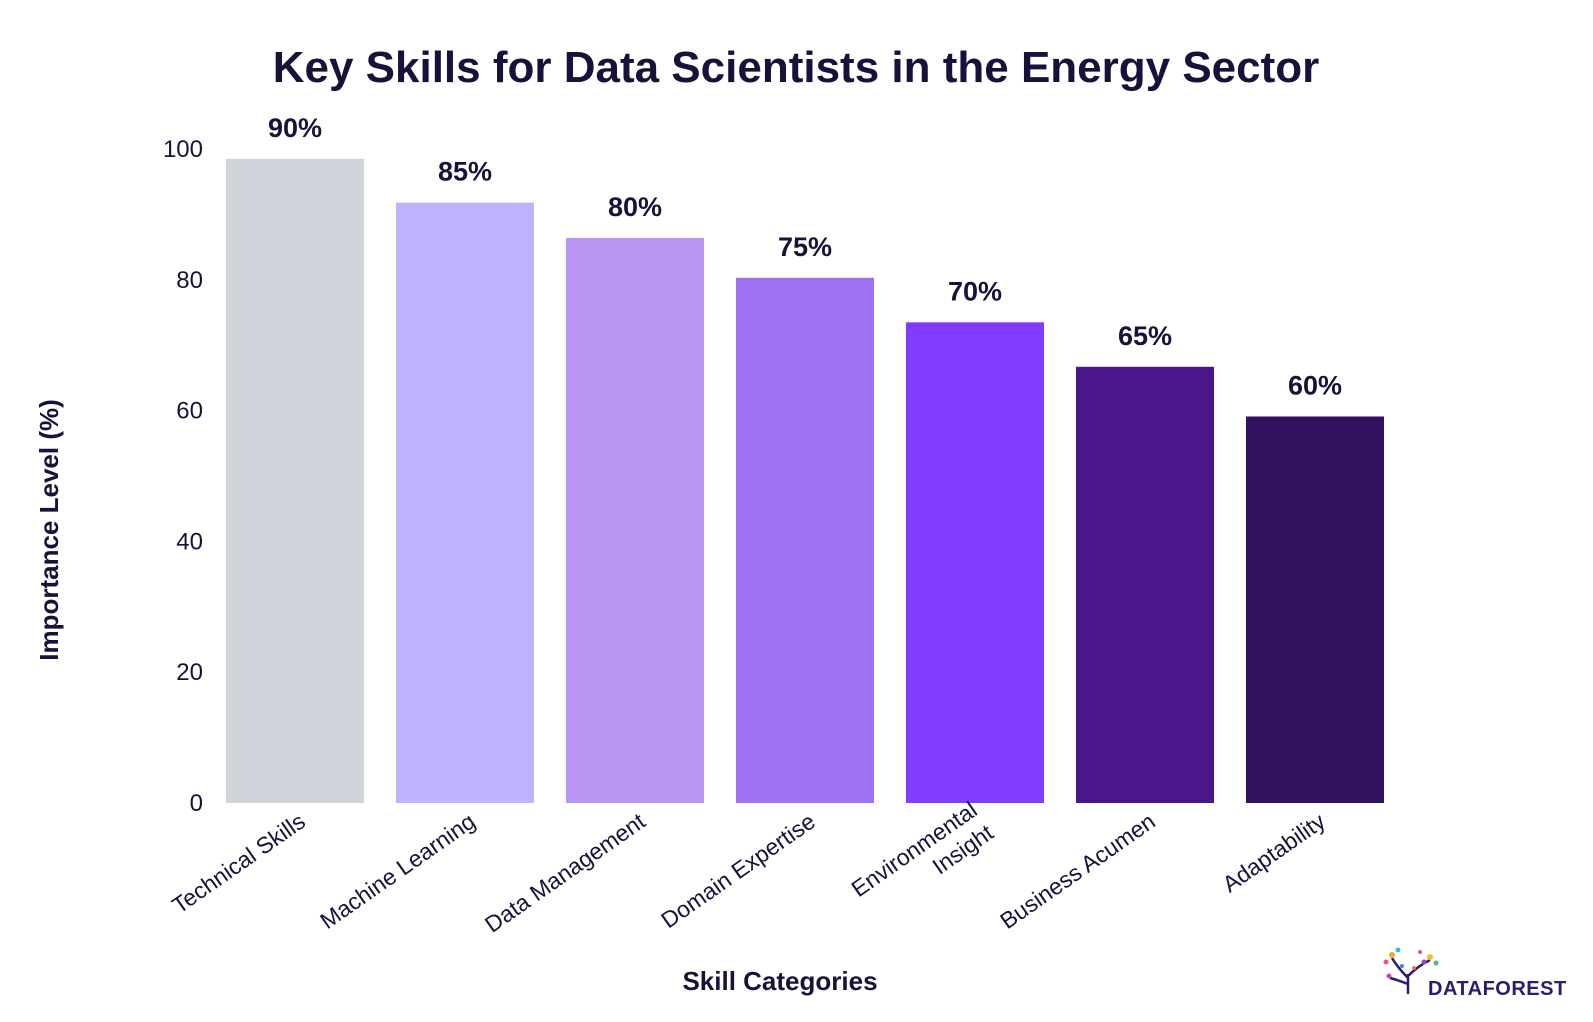 The width and height of the screenshot is (1593, 1022). Describe the element at coordinates (1411, 970) in the screenshot. I see `tree-icon` at that location.